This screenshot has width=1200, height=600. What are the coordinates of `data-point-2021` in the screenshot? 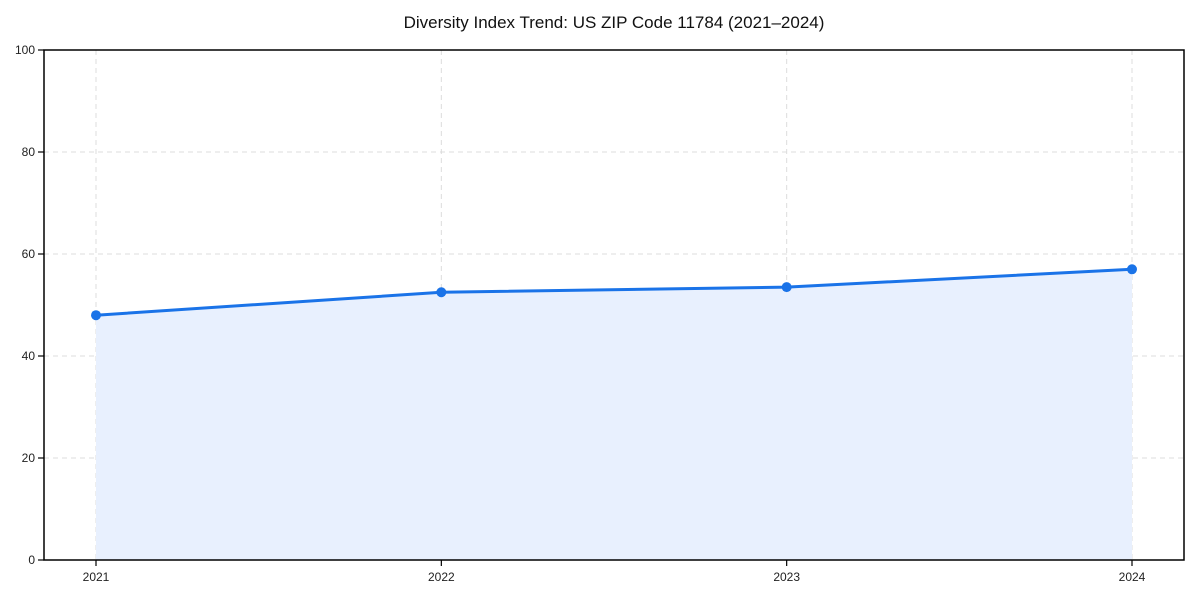 It's located at (96, 315).